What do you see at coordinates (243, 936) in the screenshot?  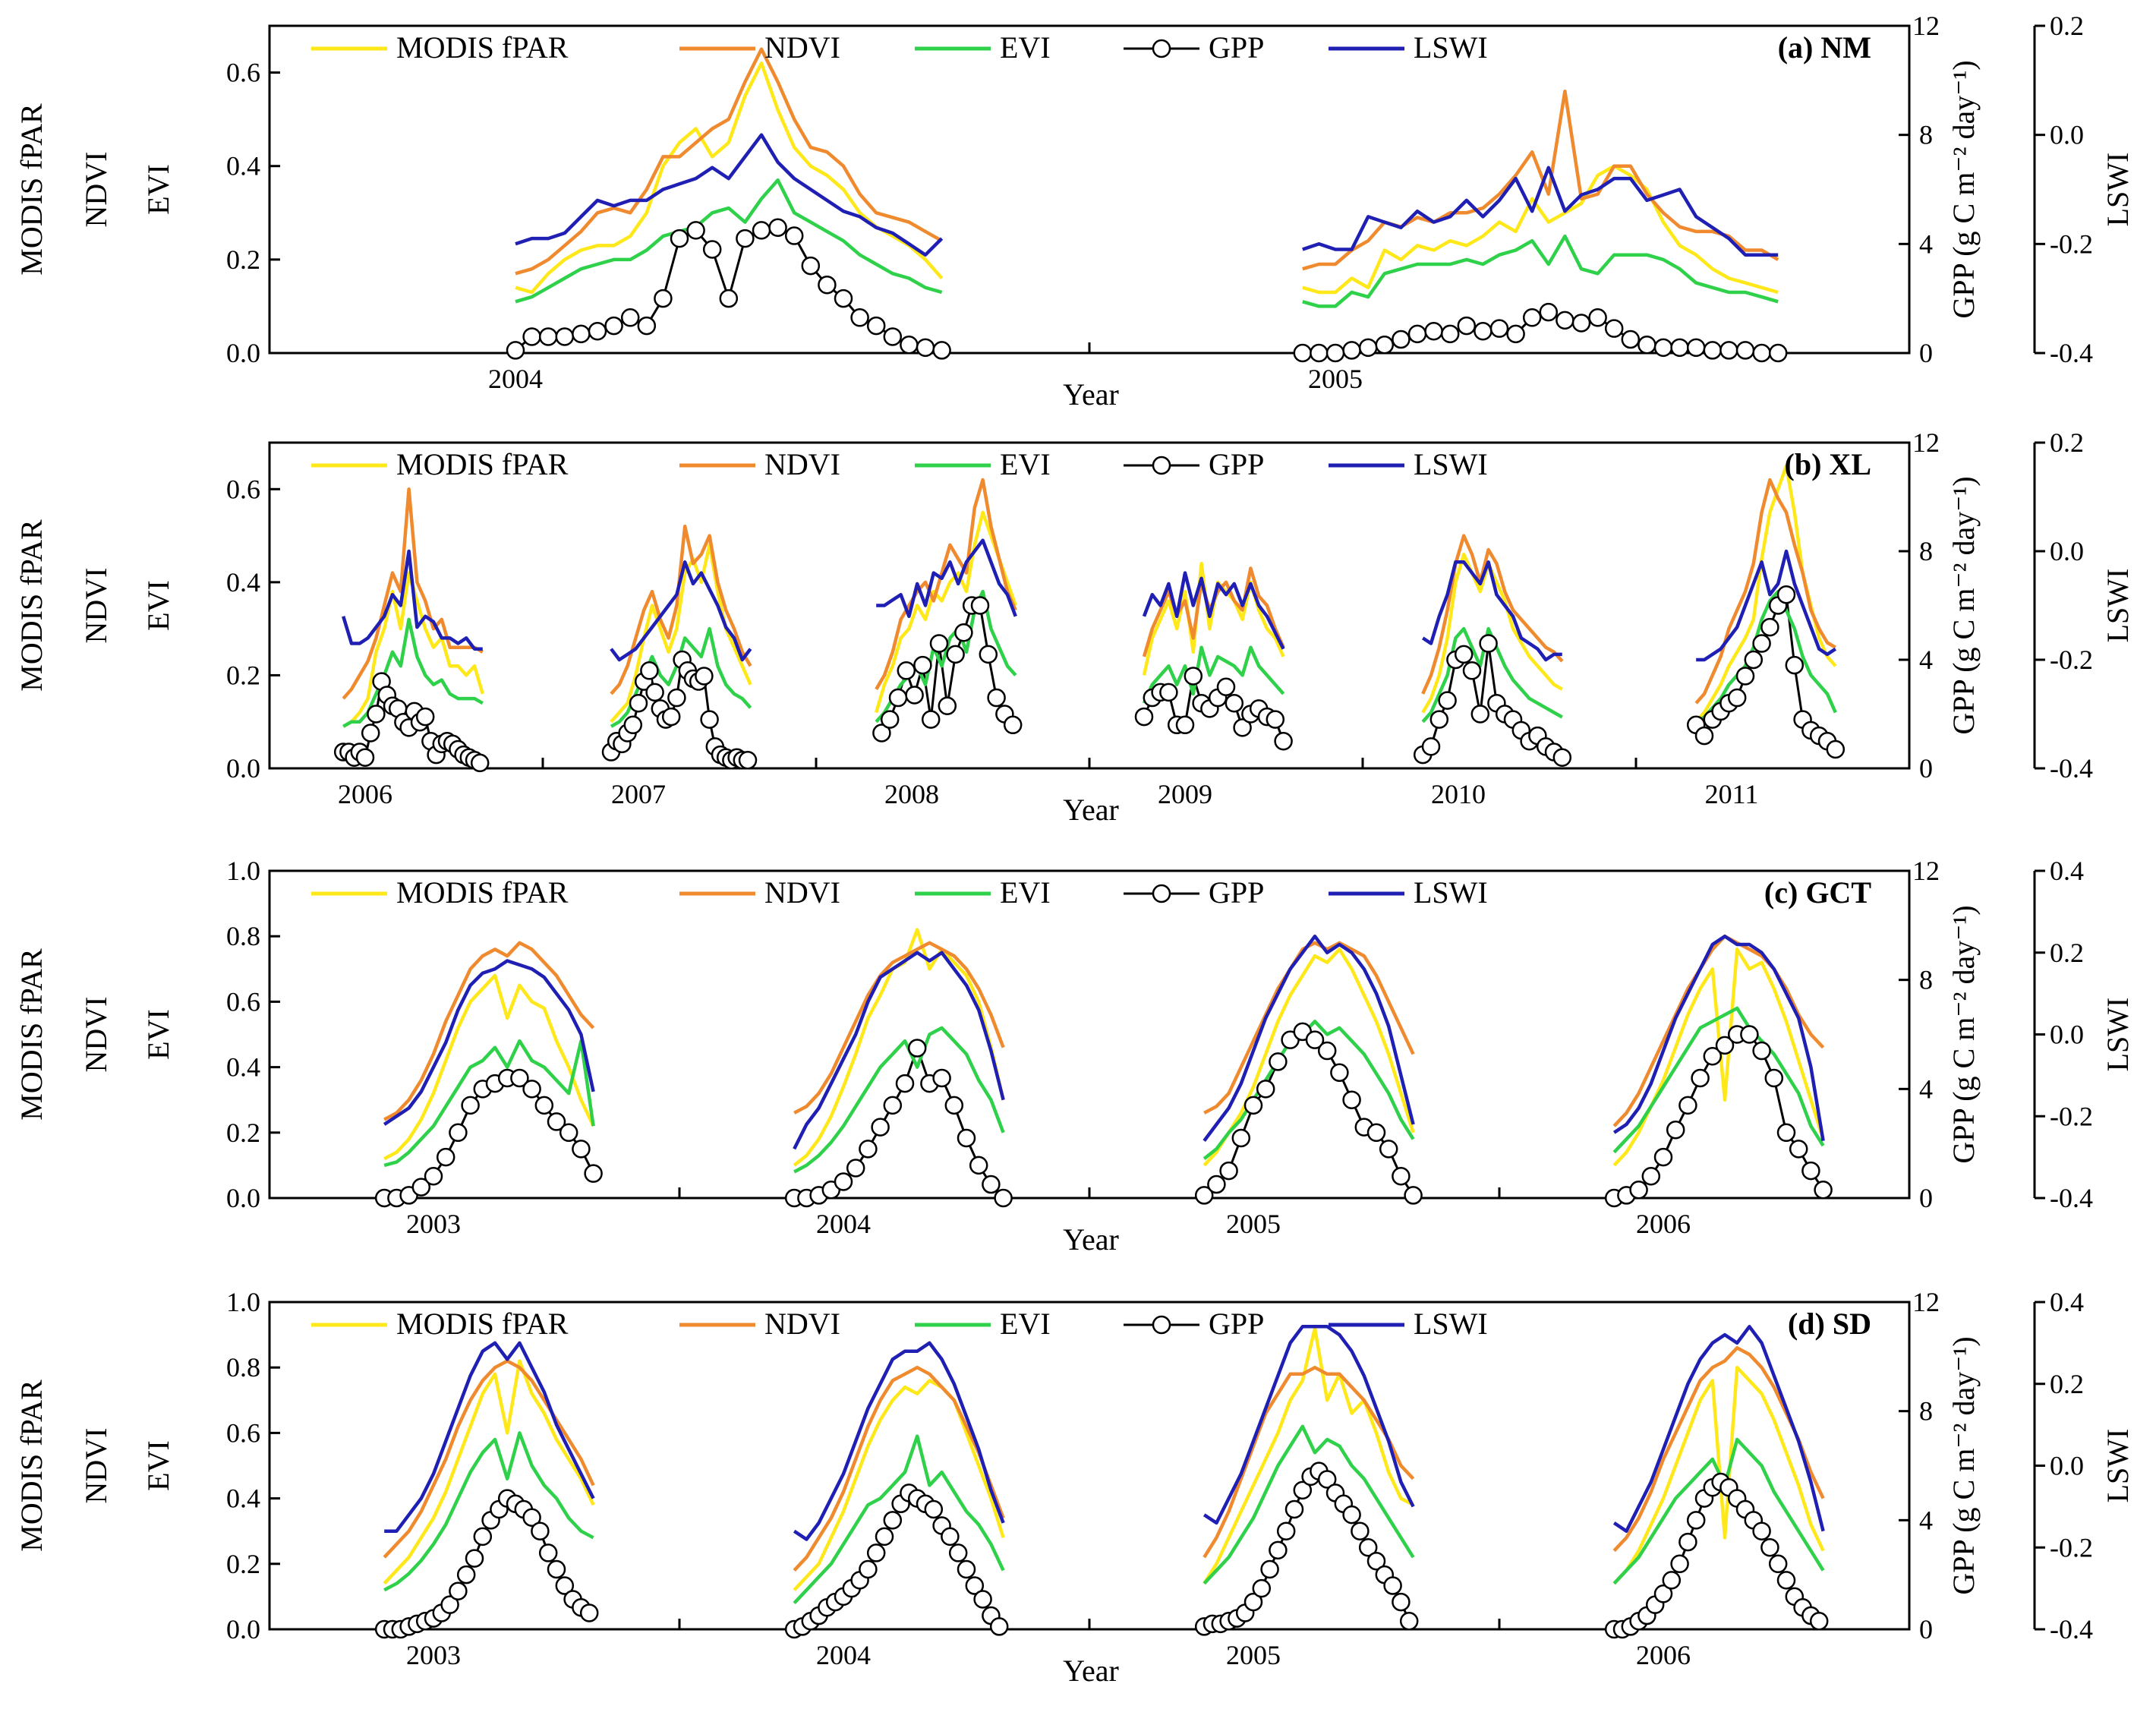 I see `left-tick-label: 0.8` at bounding box center [243, 936].